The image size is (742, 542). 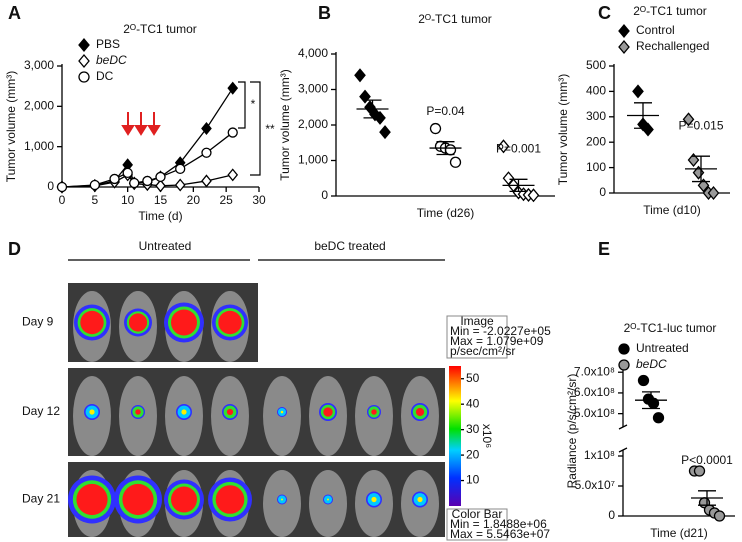 I want to click on treatment-arrows, so click(x=141, y=124).